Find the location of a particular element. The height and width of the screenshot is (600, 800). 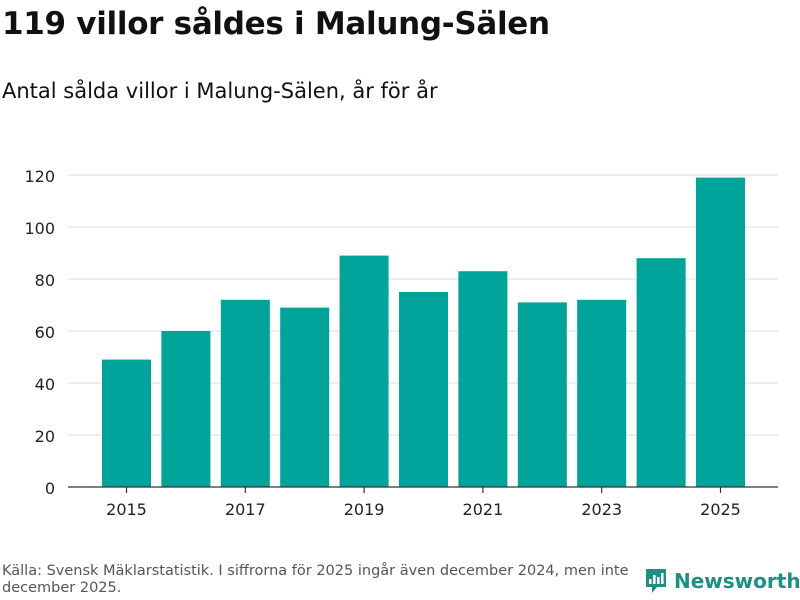

x-tick-label: 2025 is located at coordinates (720, 509).